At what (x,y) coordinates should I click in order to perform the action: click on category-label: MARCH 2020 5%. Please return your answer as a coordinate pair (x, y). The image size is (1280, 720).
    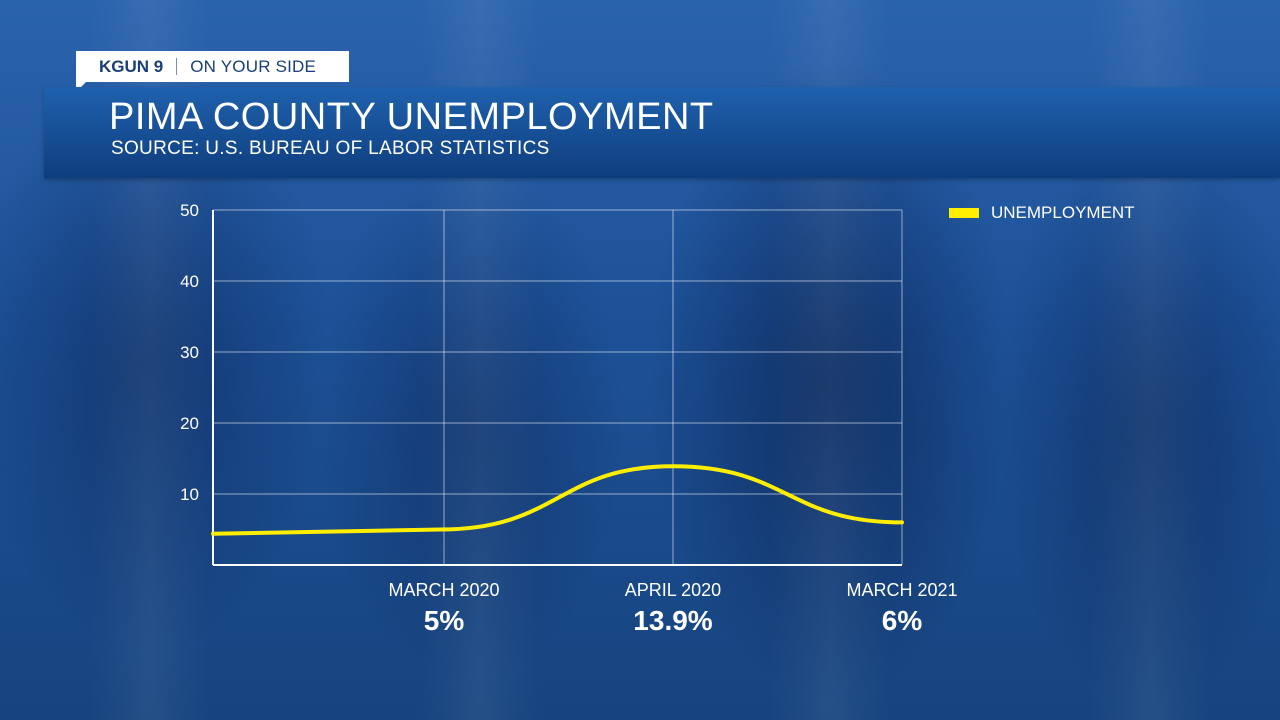
    Looking at the image, I should click on (444, 608).